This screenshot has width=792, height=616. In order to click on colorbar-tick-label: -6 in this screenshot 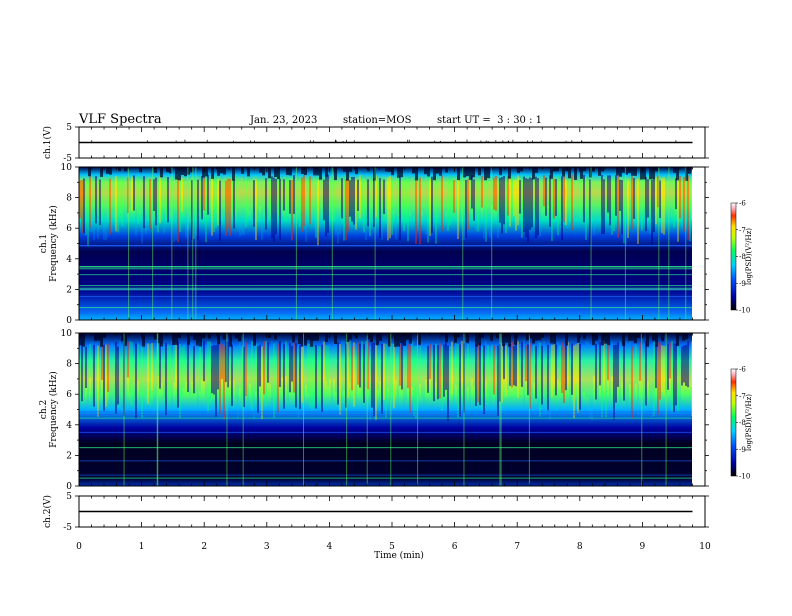, I will do `click(742, 370)`.